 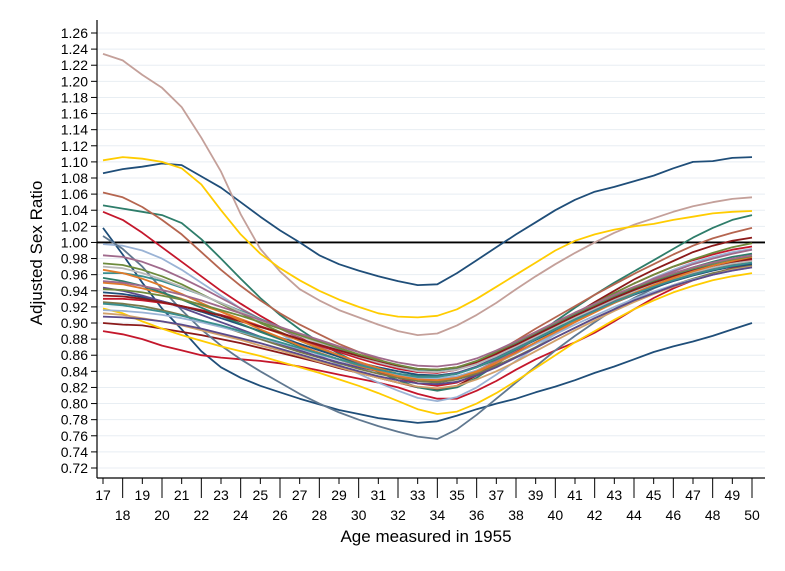 I want to click on y-tick-label: 0.82, so click(x=74, y=387).